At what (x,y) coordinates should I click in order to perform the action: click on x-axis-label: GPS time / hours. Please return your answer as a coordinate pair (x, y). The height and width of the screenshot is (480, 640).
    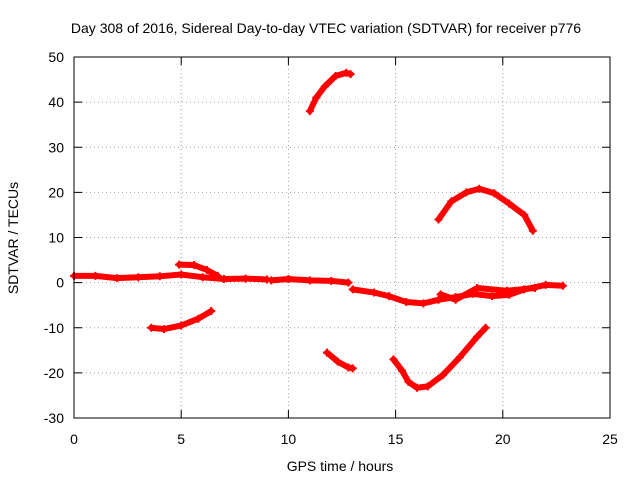
    Looking at the image, I should click on (340, 466).